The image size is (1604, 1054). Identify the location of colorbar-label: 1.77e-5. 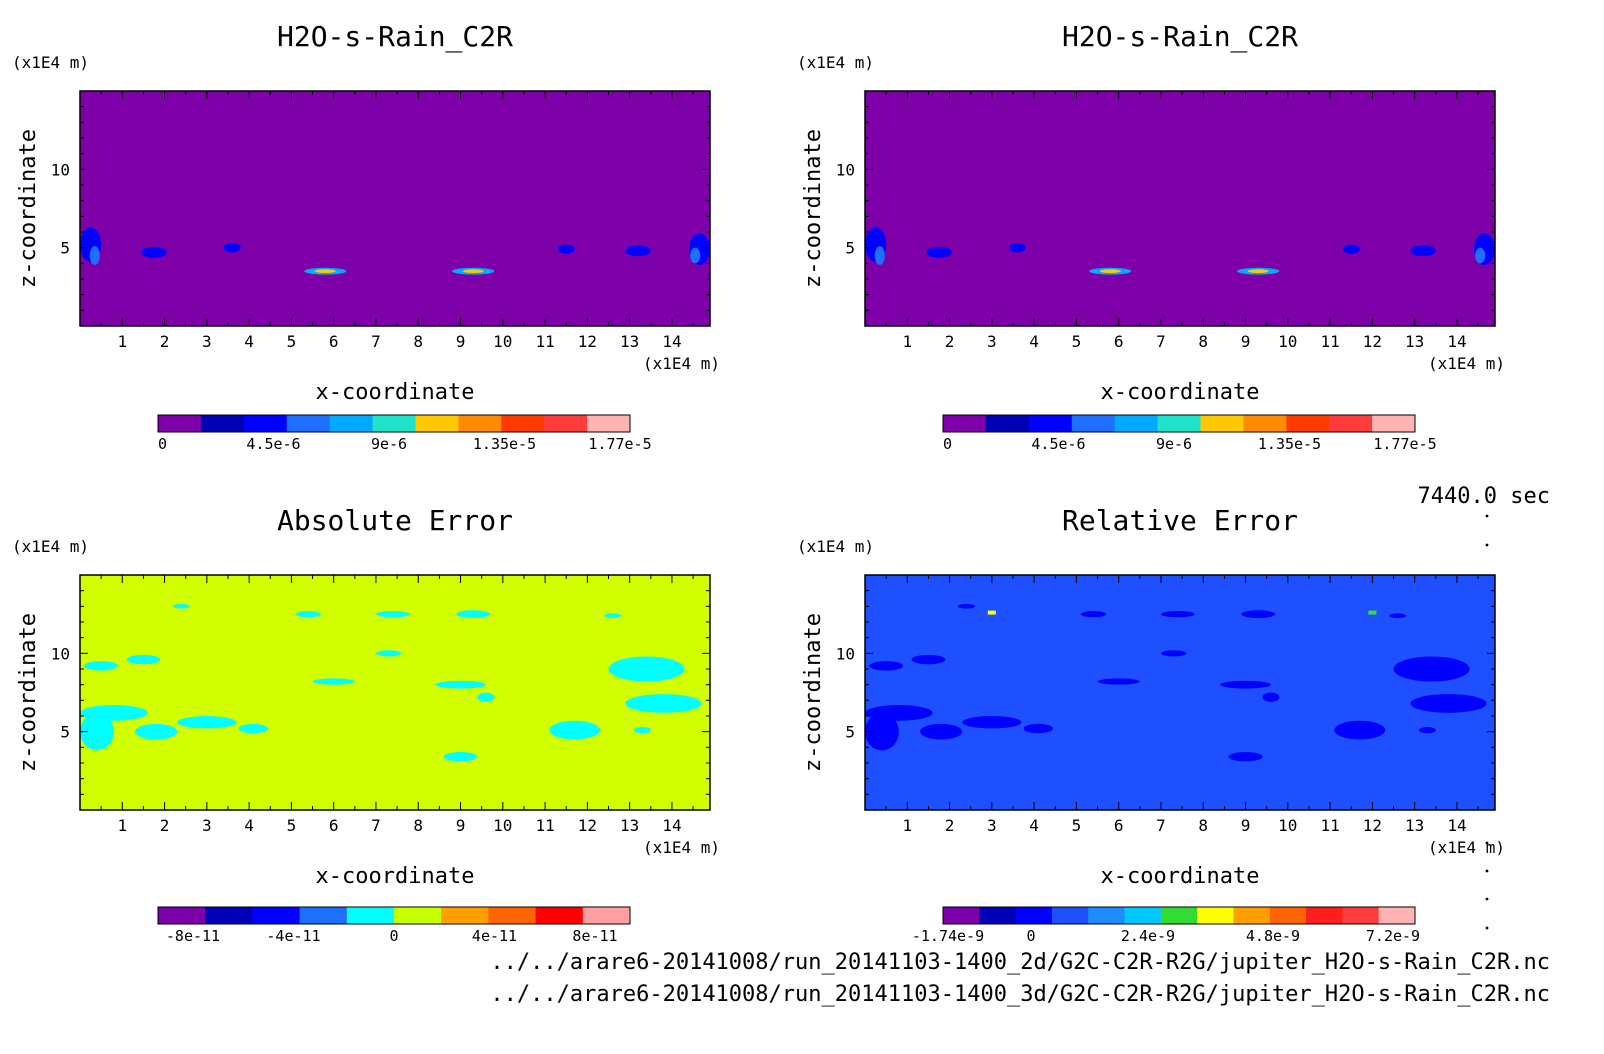
(1404, 444).